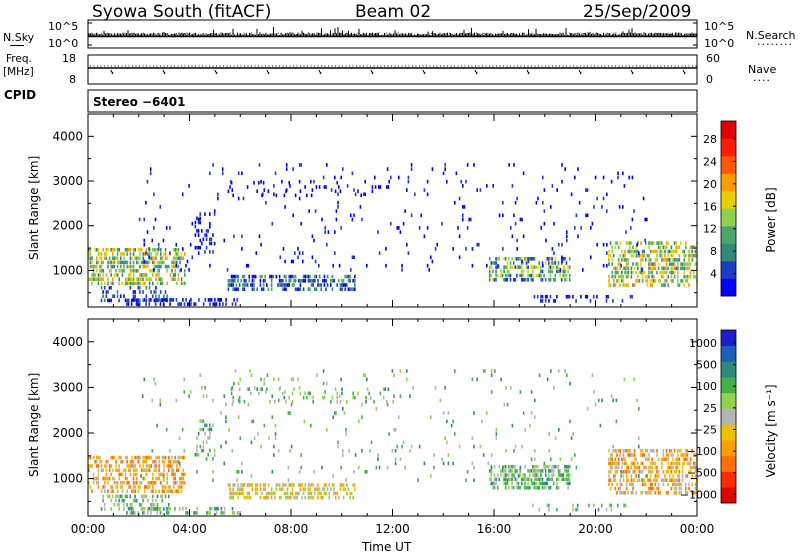  Describe the element at coordinates (67, 226) in the screenshot. I see `power-ytick-label: 2000` at that location.